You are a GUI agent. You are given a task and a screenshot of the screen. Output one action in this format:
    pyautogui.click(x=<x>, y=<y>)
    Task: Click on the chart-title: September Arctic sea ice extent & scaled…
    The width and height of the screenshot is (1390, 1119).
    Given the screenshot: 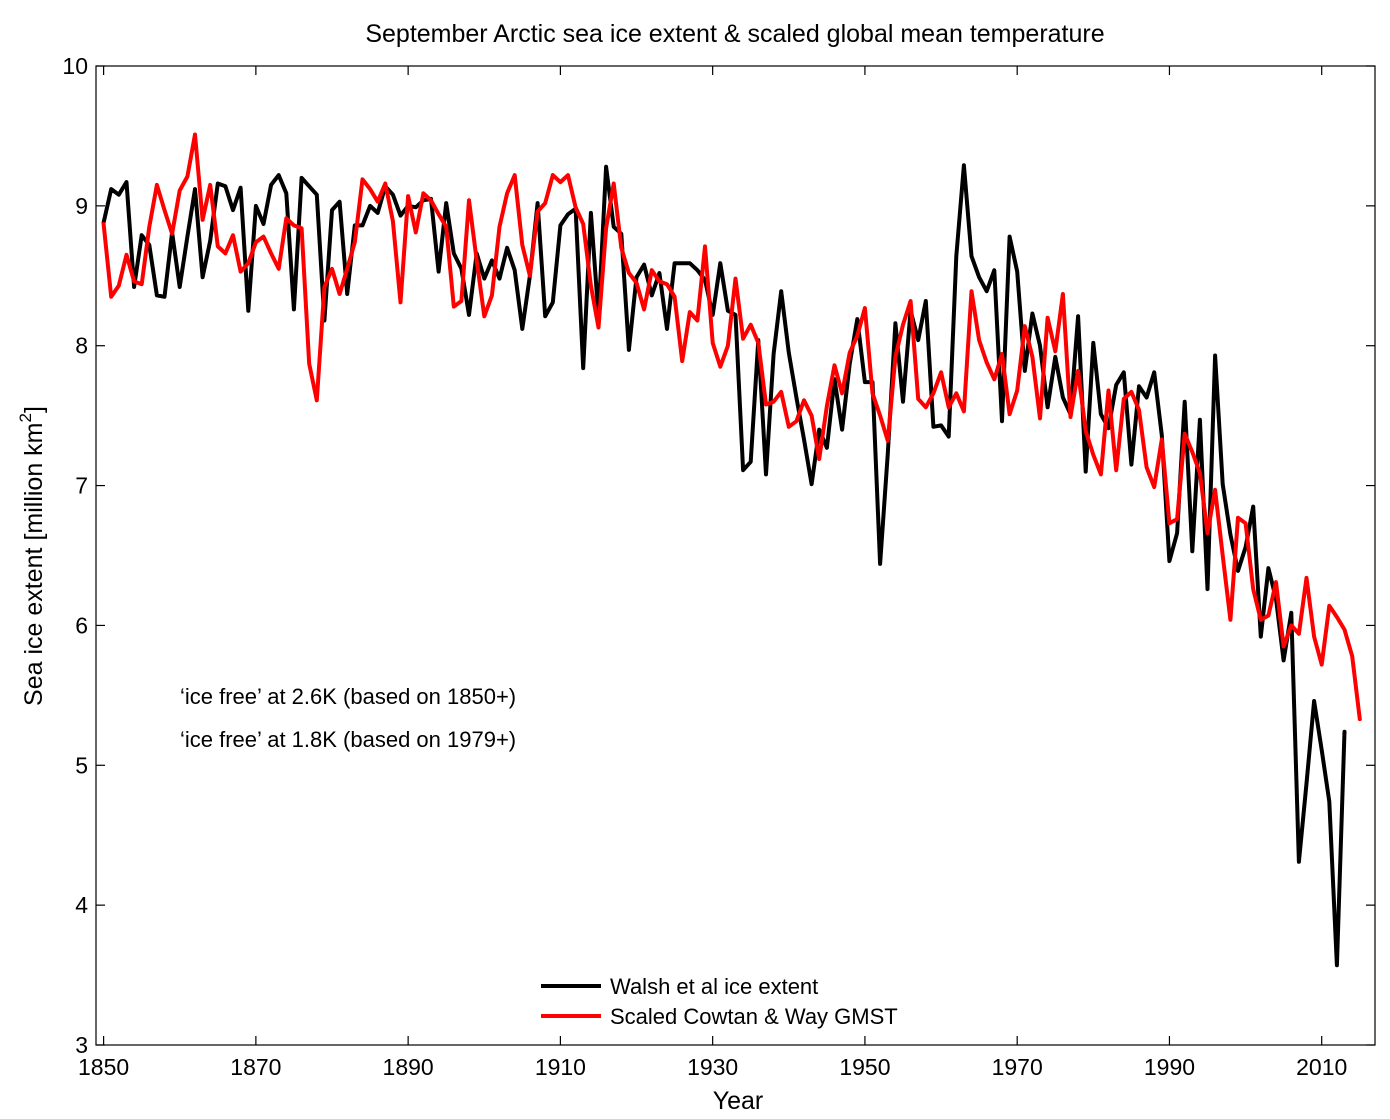 What is the action you would take?
    pyautogui.click(x=734, y=34)
    